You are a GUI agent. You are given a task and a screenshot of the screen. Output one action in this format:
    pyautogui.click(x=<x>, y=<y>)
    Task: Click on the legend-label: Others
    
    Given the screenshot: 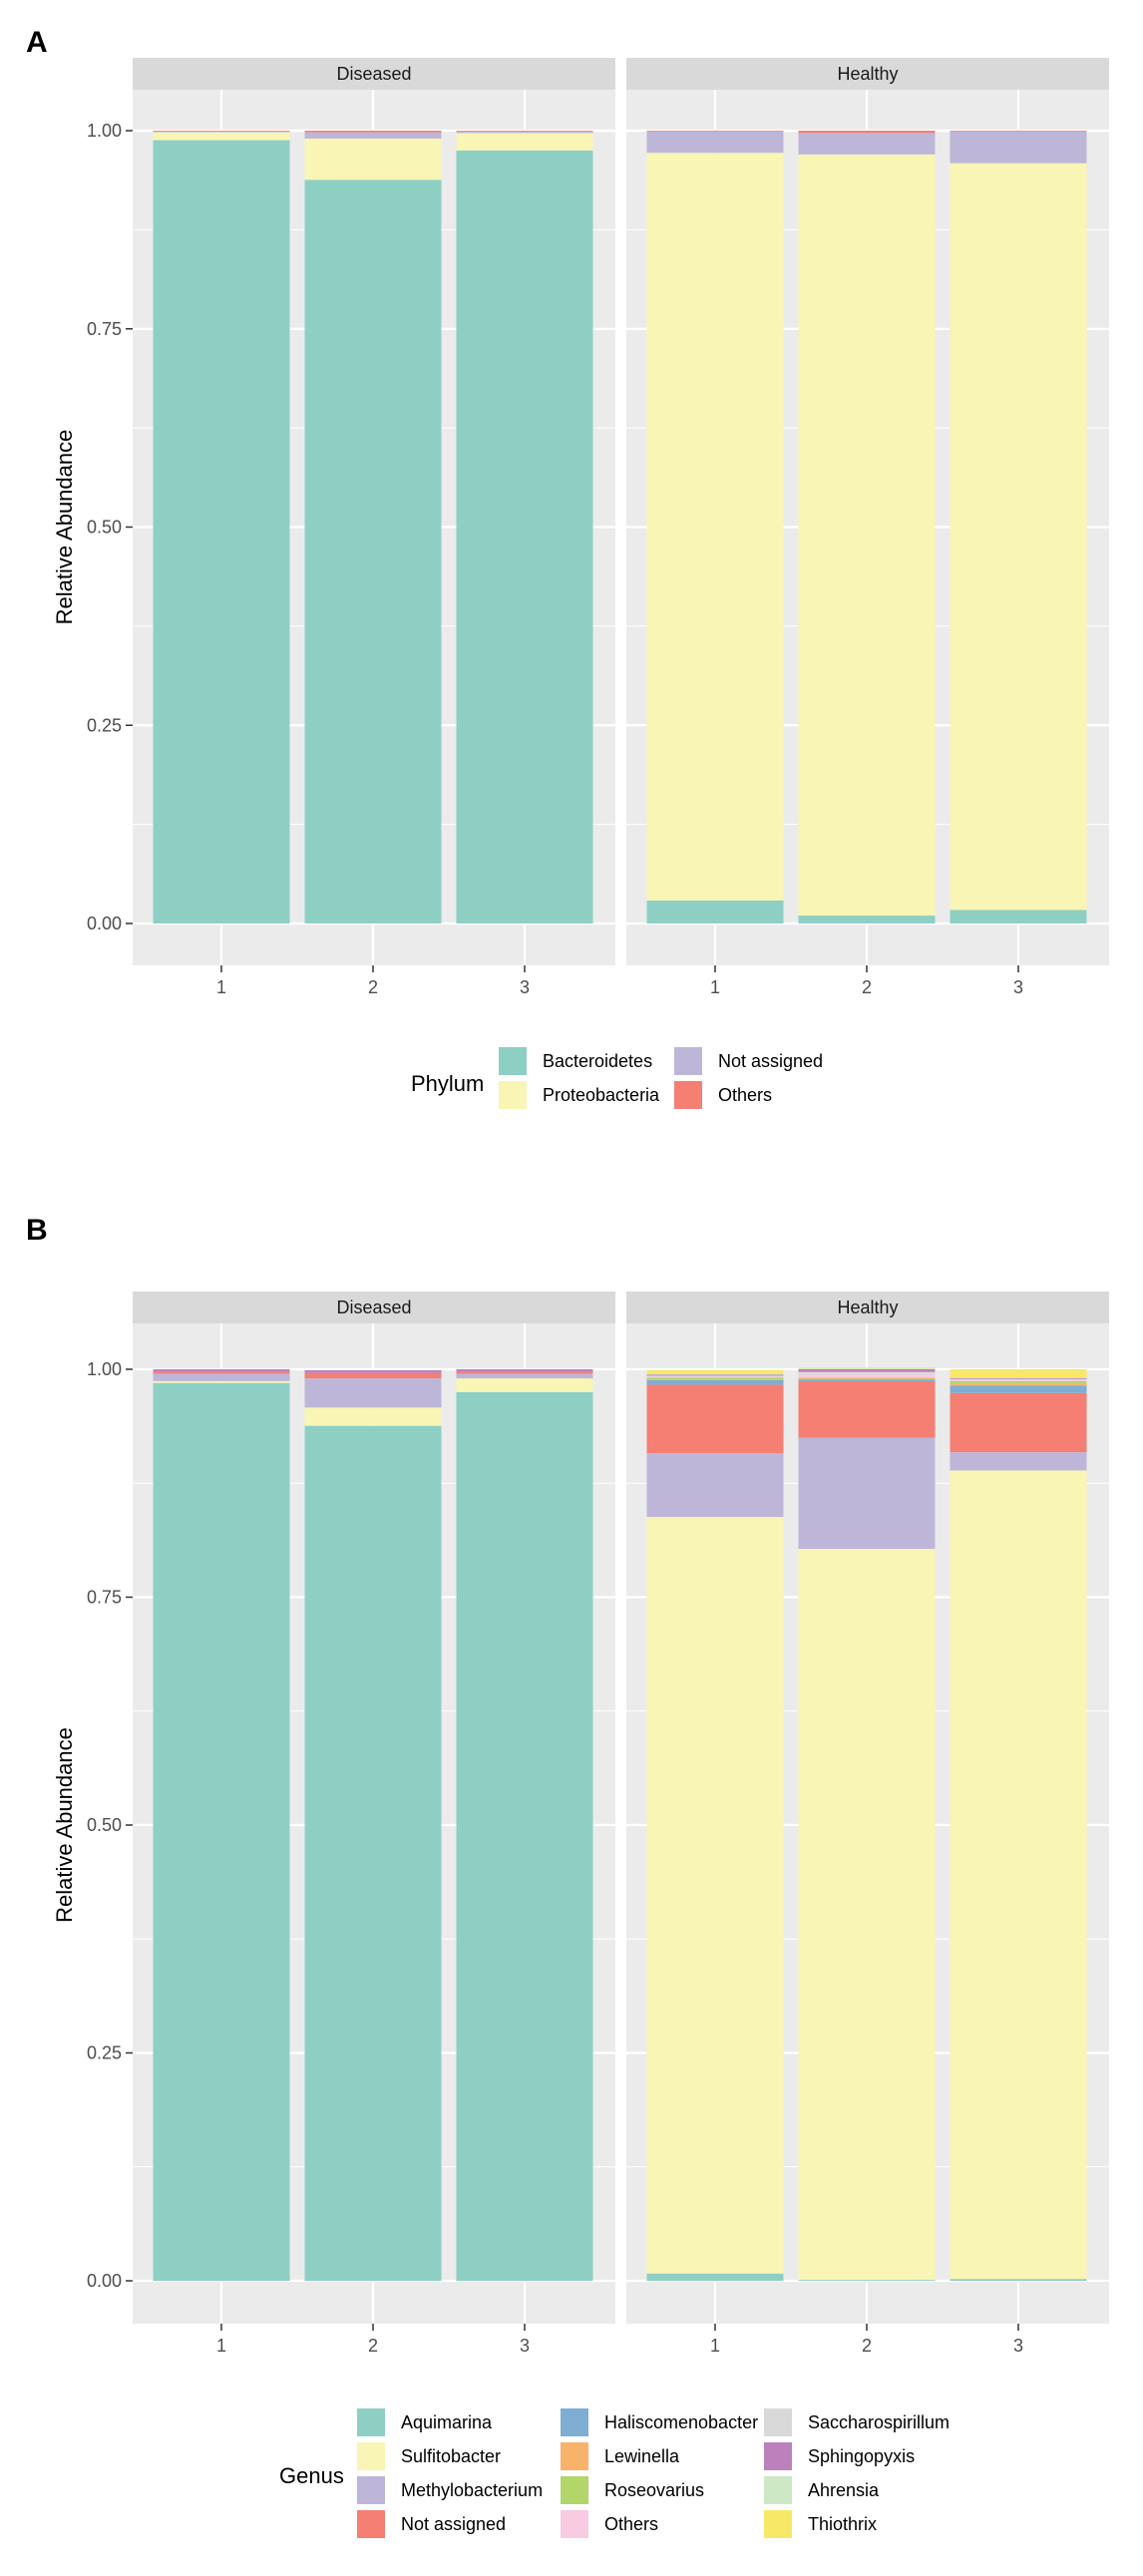 What is the action you would take?
    pyautogui.click(x=631, y=2524)
    